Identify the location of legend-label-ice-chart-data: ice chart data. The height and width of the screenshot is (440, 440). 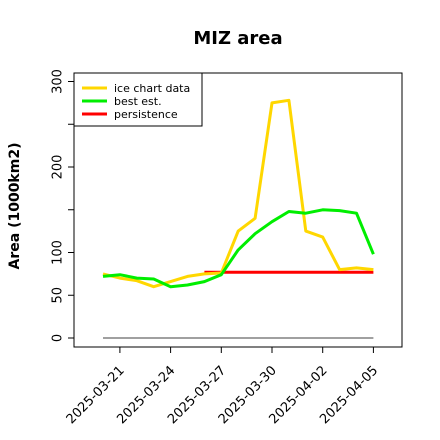
(152, 88).